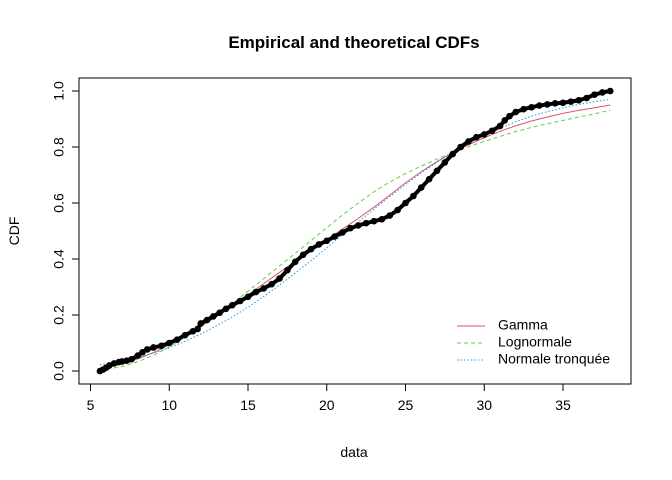 The image size is (672, 480). I want to click on y-tick-label: 0.8, so click(59, 147).